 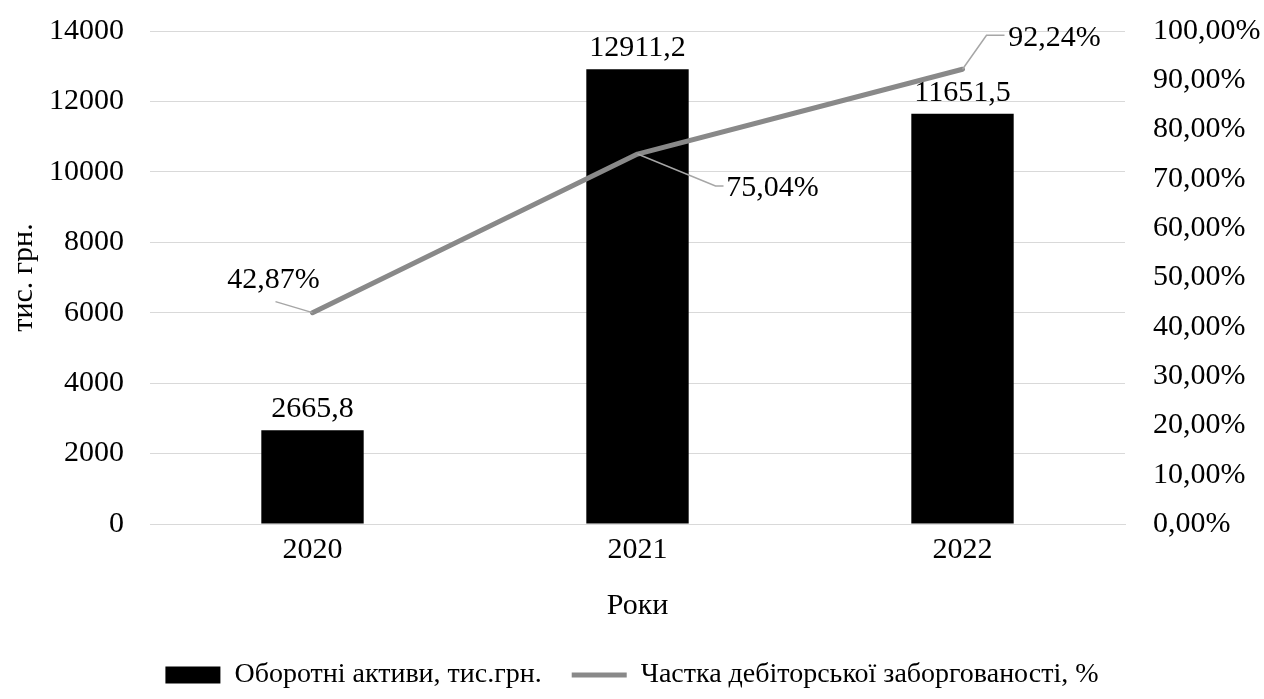 What do you see at coordinates (637, 547) in the screenshot?
I see `x-tick-label: 2021` at bounding box center [637, 547].